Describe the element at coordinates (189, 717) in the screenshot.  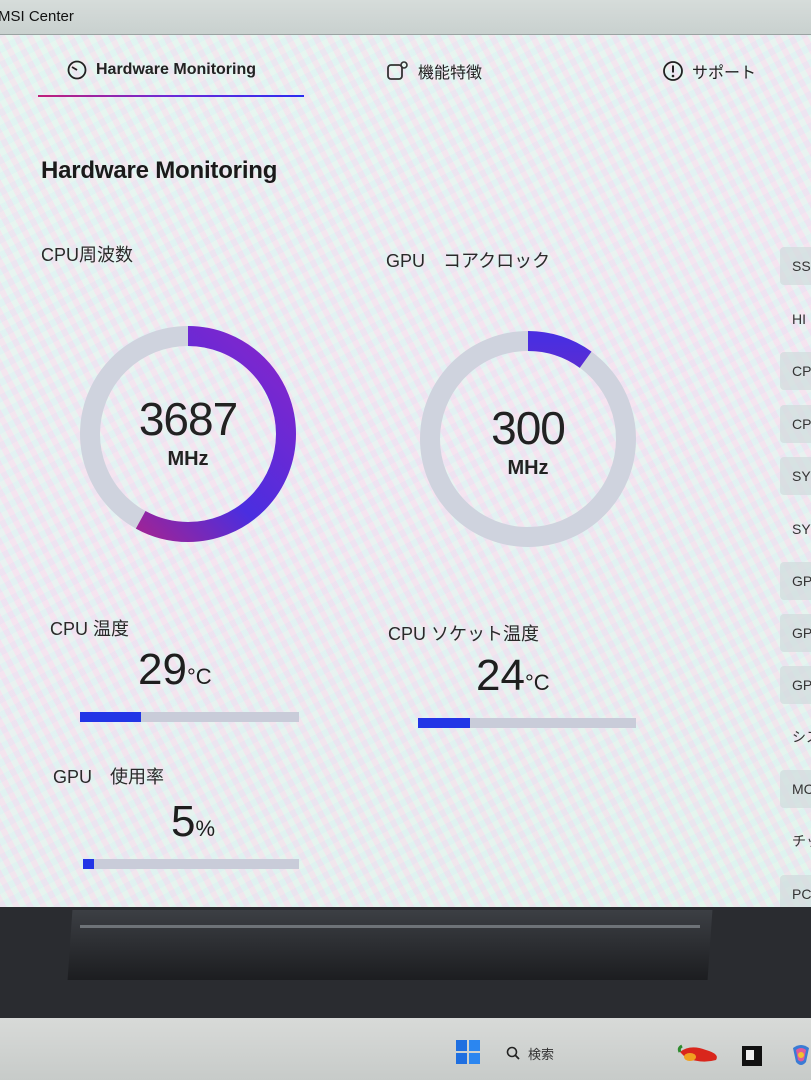
I see `cpu-temperature-bar` at that location.